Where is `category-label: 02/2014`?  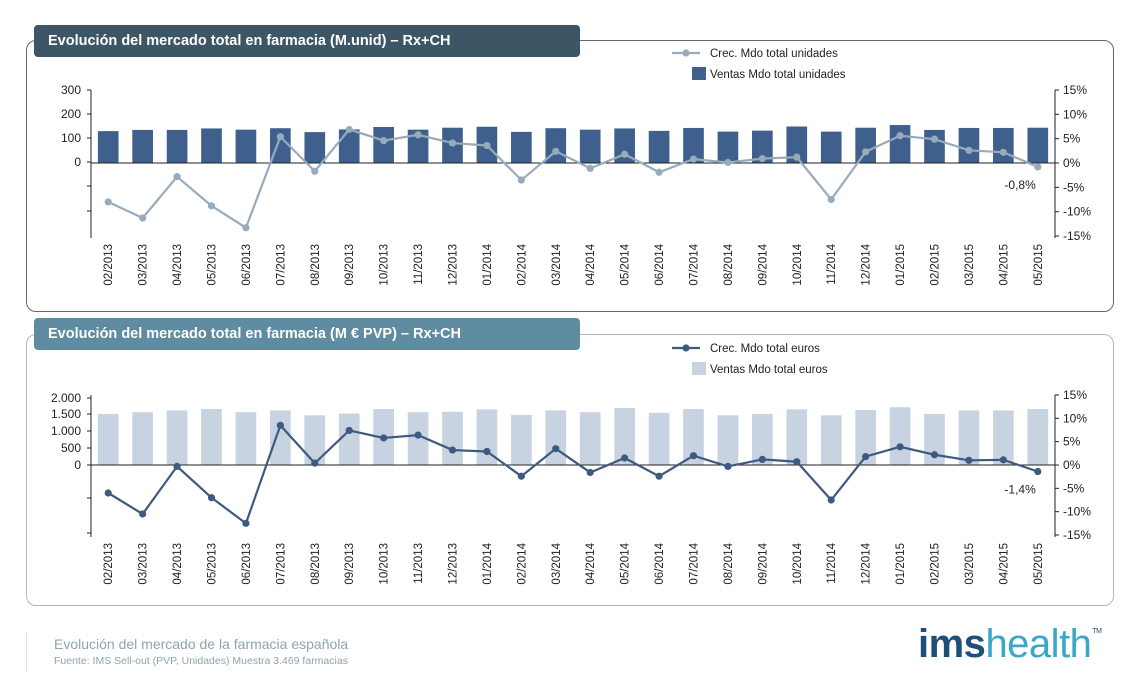 category-label: 02/2014 is located at coordinates (522, 264).